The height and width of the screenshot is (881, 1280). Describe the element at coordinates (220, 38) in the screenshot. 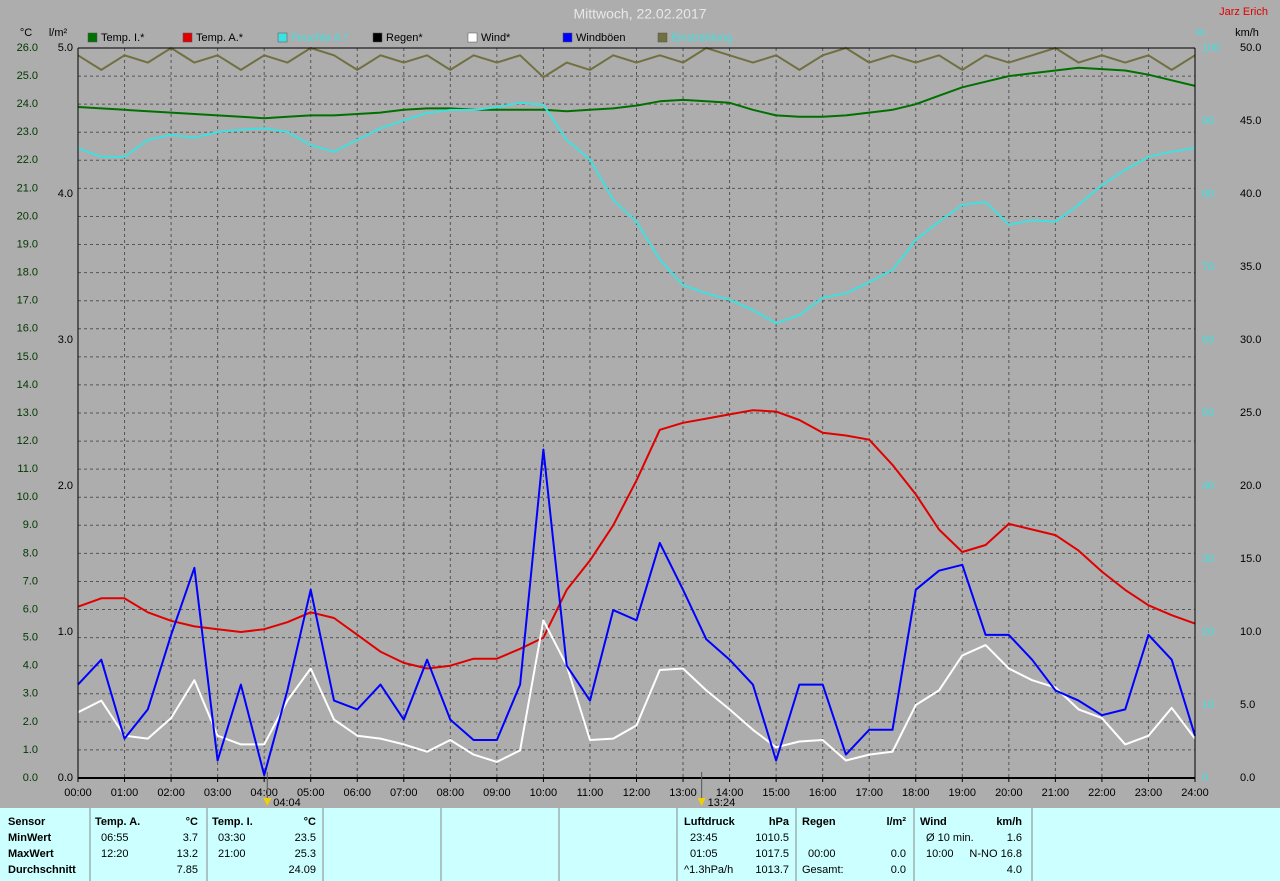

I see `legend-label: Temp. A.*` at that location.